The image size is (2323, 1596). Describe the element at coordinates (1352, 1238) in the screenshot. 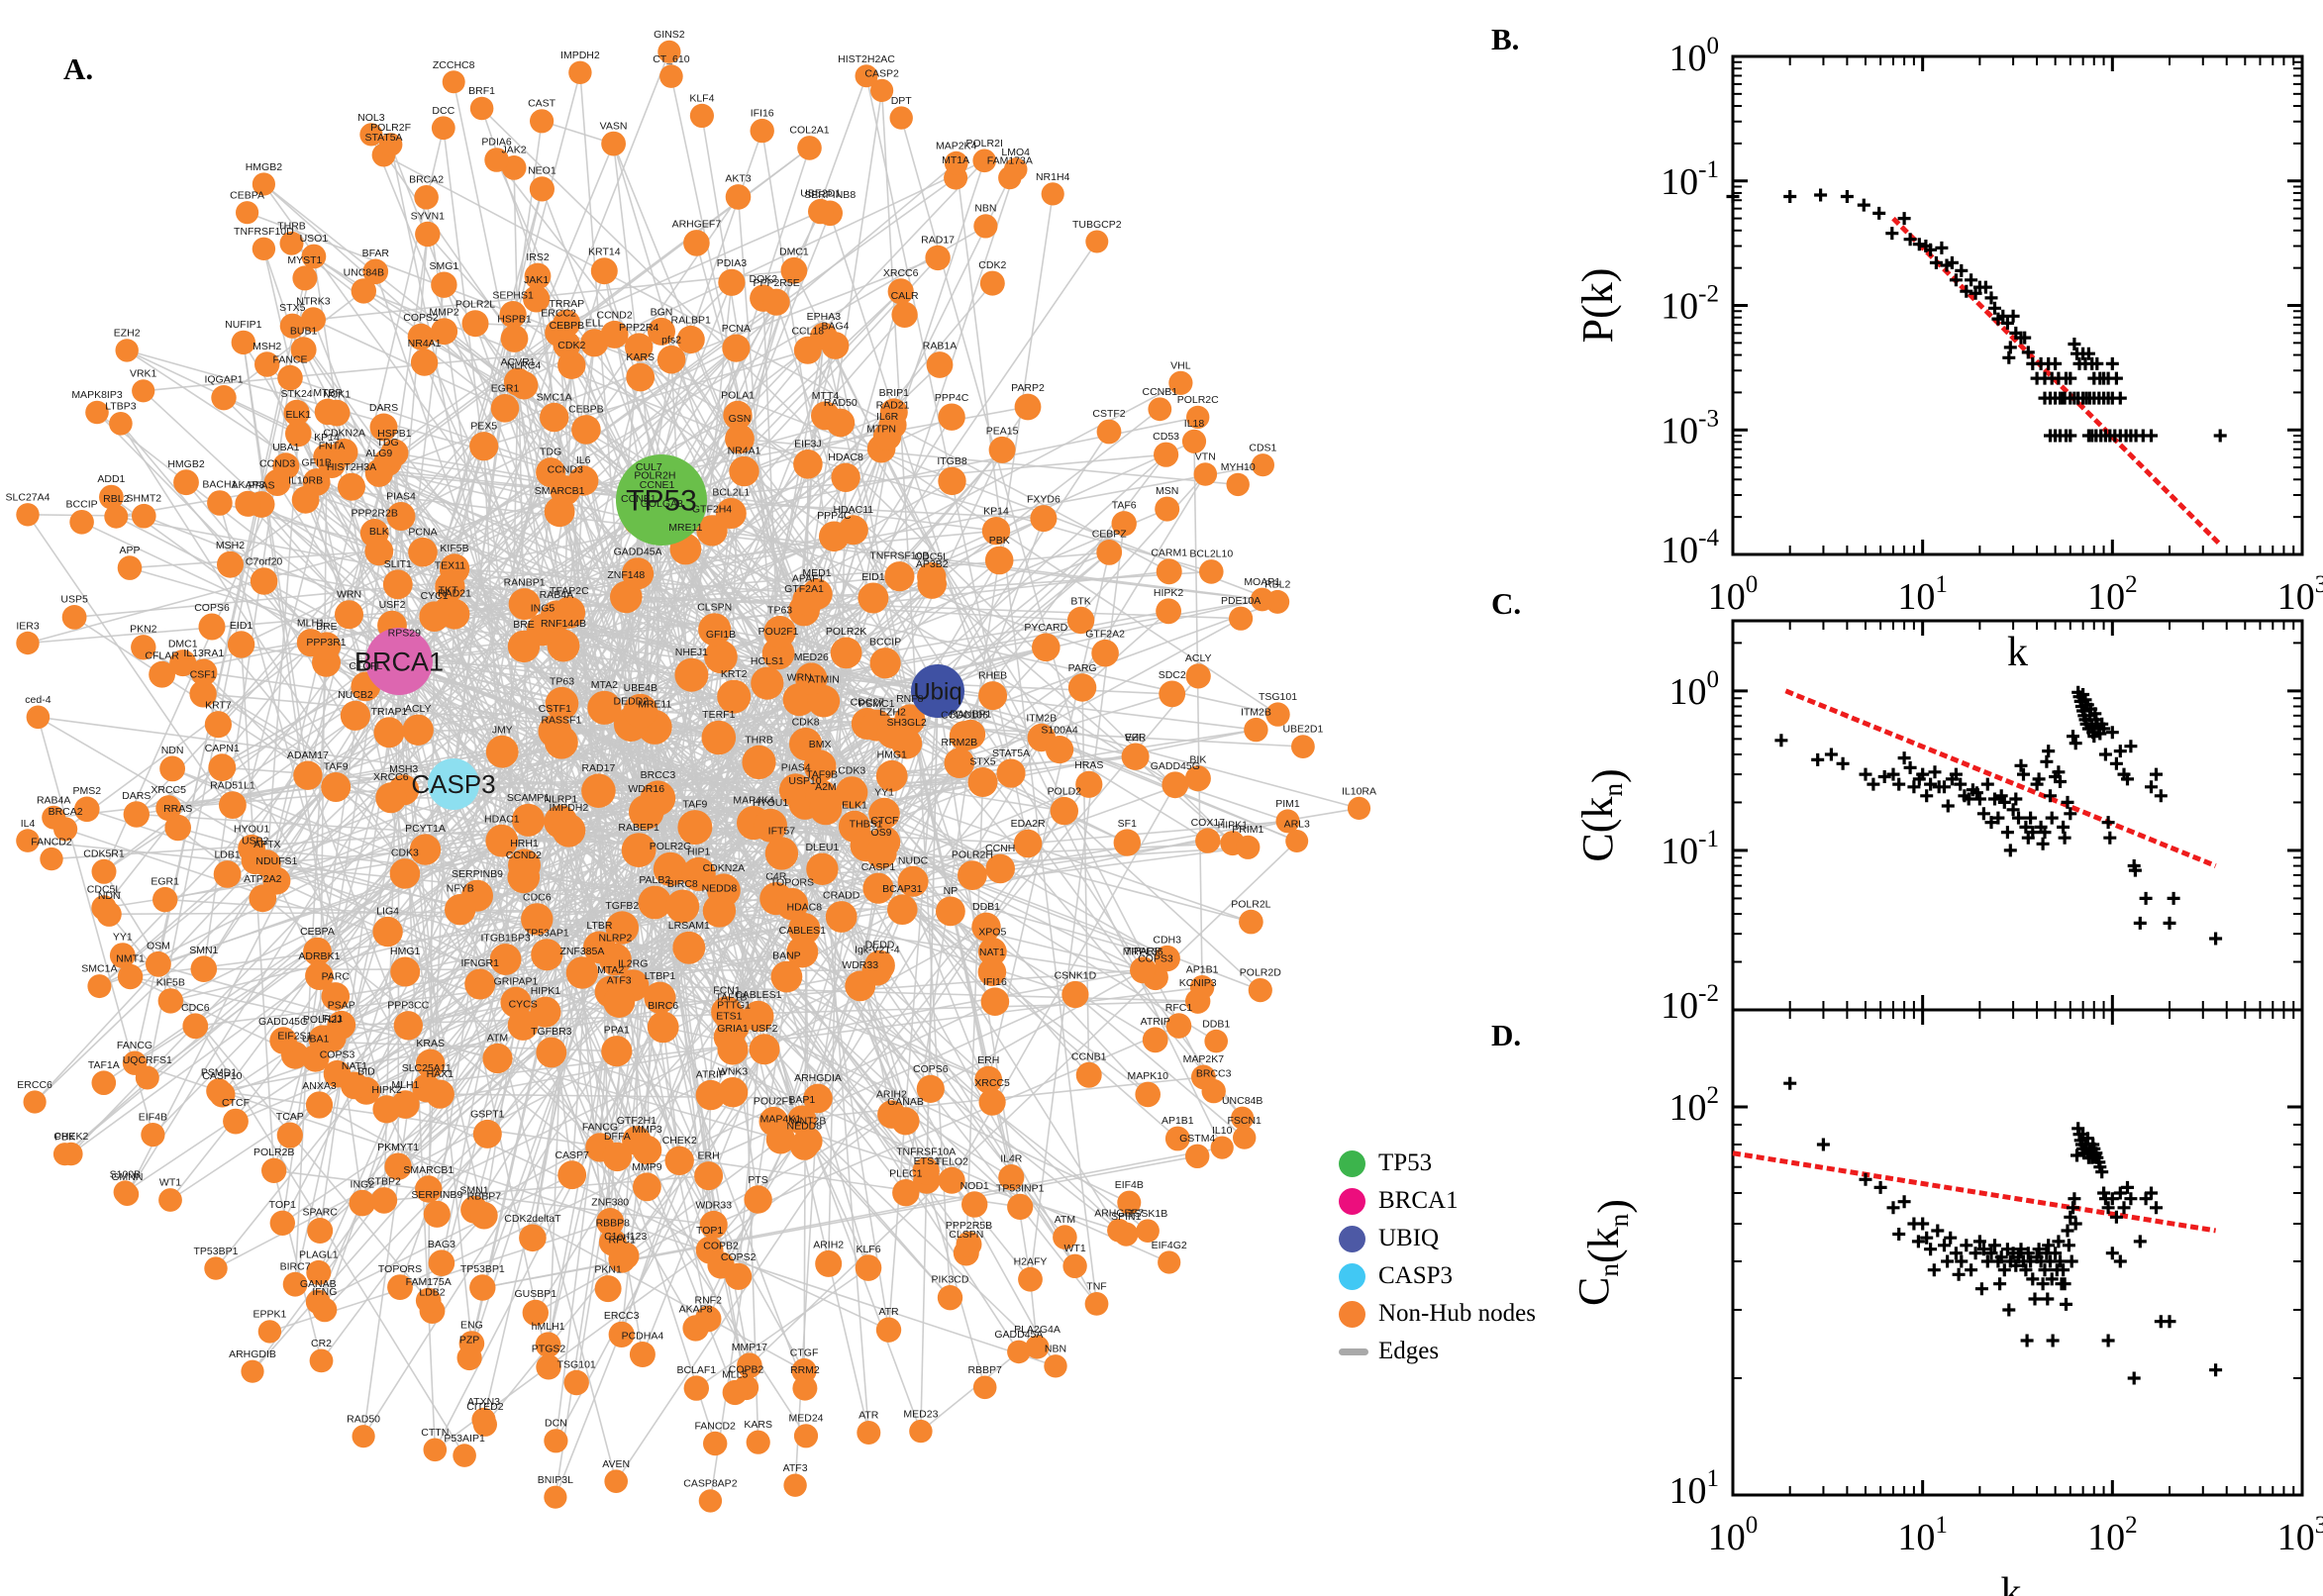

I see `legend-color-dot` at that location.